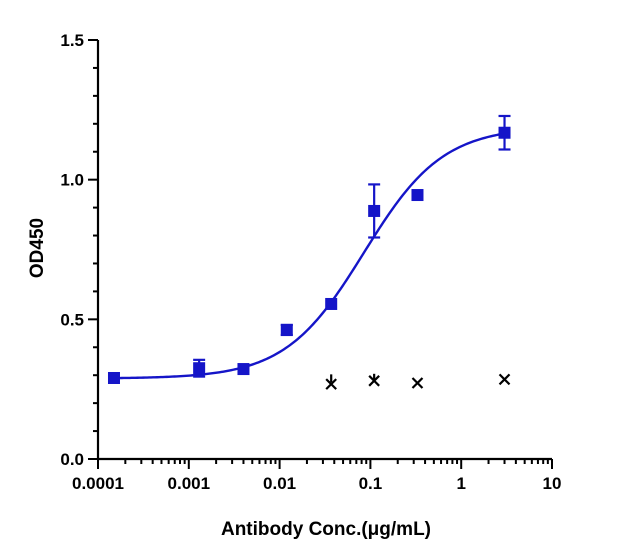 Image resolution: width=628 pixels, height=560 pixels. Describe the element at coordinates (552, 483) in the screenshot. I see `x-tick-label: 10` at that location.